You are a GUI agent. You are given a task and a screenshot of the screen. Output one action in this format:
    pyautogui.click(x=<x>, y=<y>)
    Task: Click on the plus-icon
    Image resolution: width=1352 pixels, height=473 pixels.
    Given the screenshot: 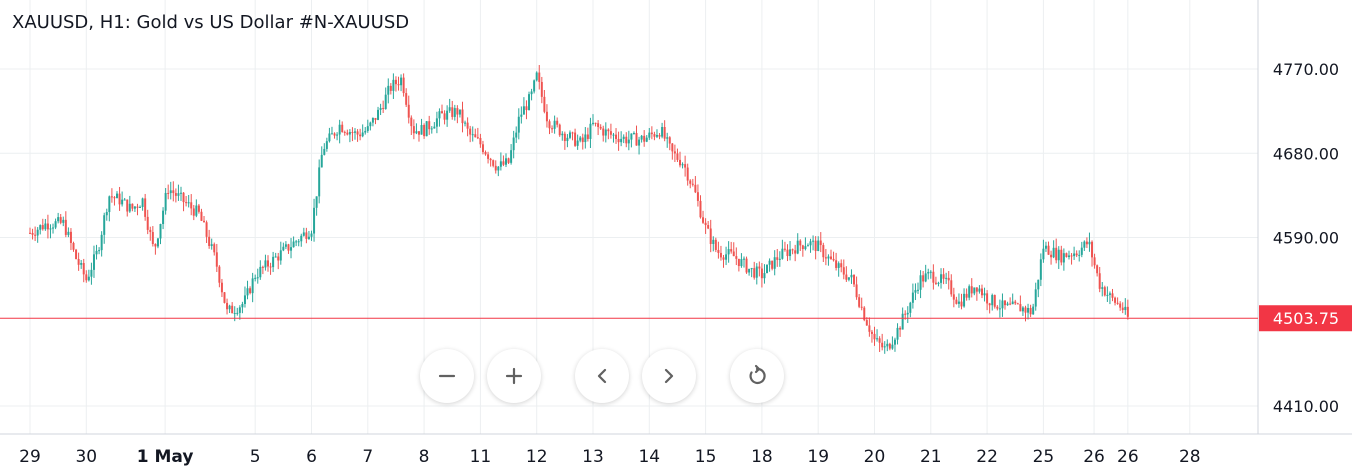 What is the action you would take?
    pyautogui.click(x=514, y=376)
    